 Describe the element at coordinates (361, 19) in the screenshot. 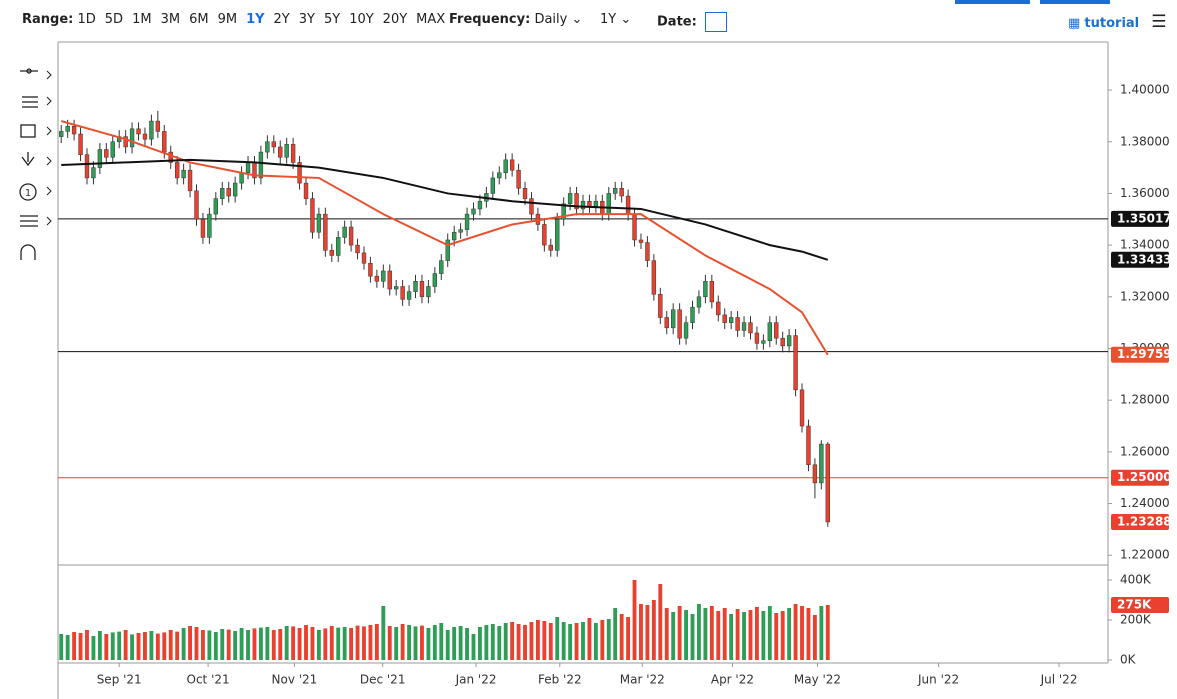

I see `range-button: 10Y` at that location.